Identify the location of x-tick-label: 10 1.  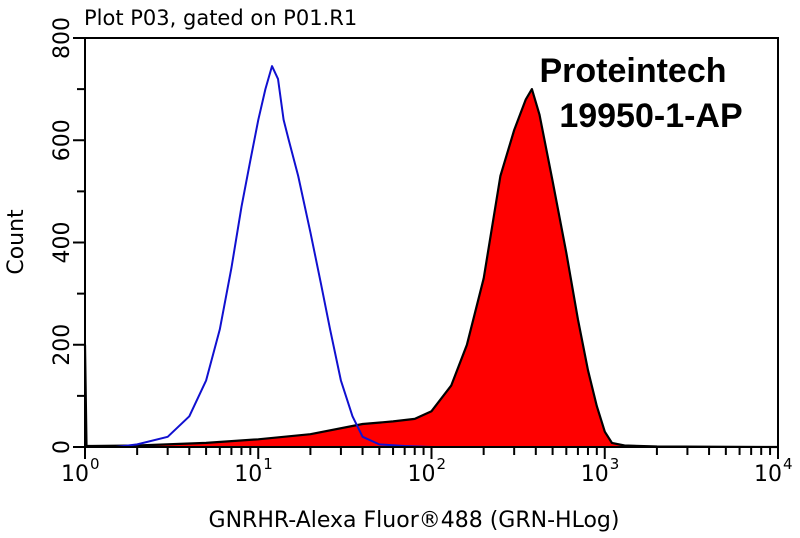
(253, 471).